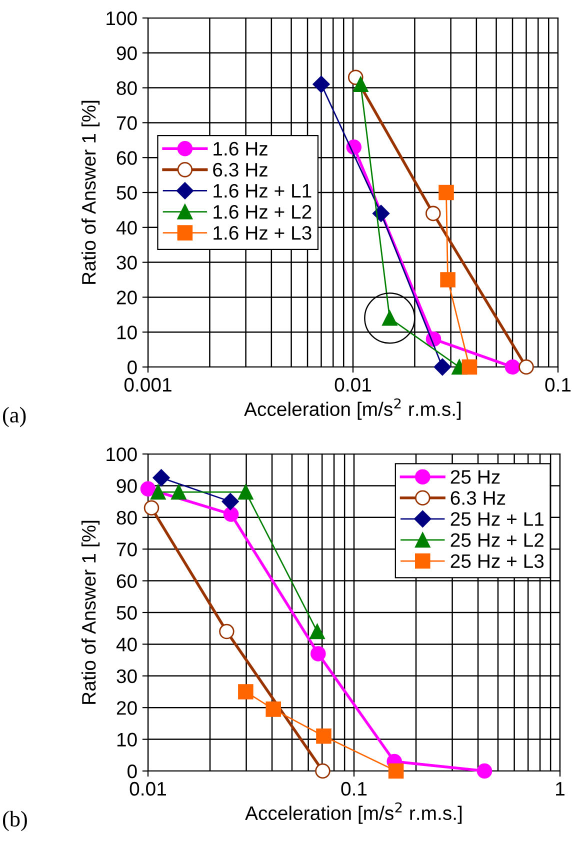 The height and width of the screenshot is (864, 573). I want to click on legend-label: 1.6 Hz + L1, so click(263, 191).